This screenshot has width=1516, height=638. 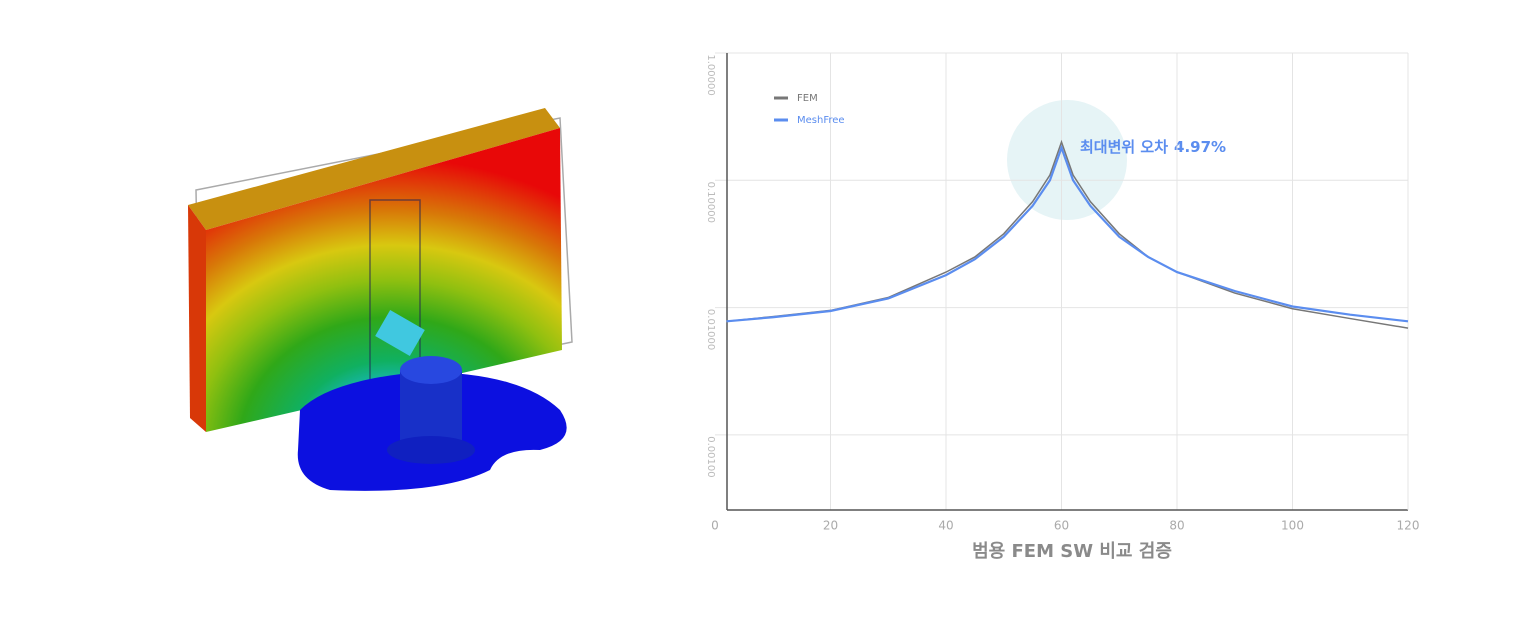 I want to click on x-tick-label: 80, so click(x=1176, y=526).